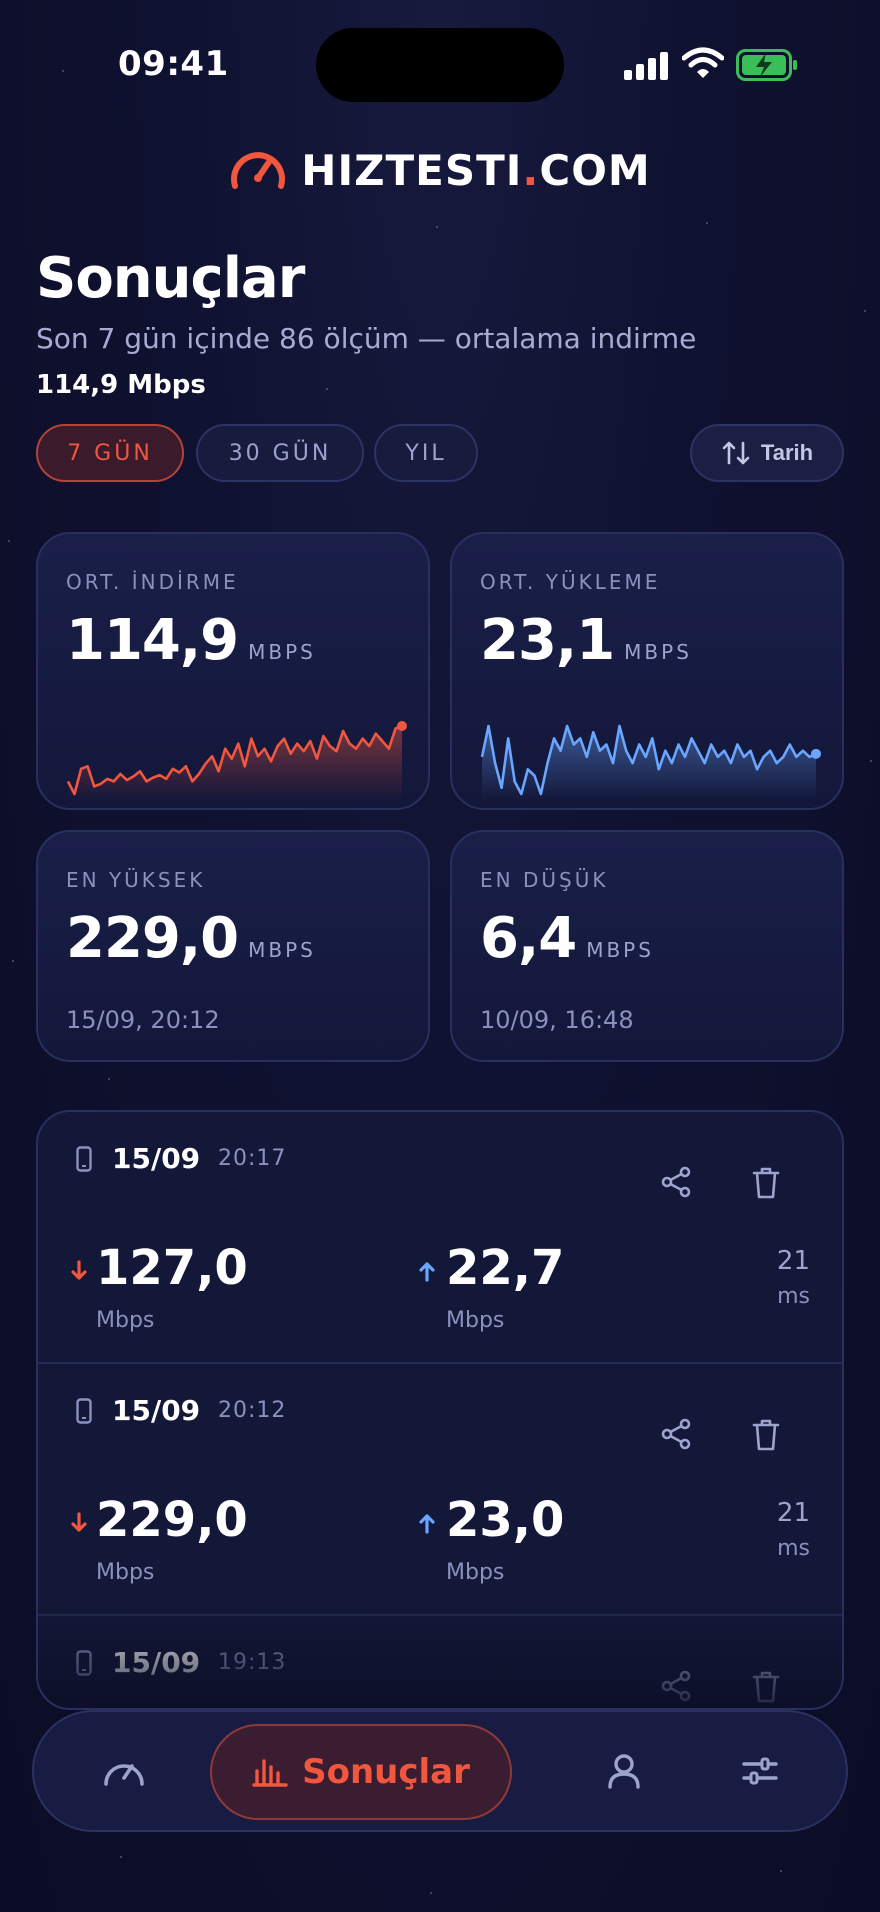  Describe the element at coordinates (787, 452) in the screenshot. I see `sort-label: Tarih` at that location.